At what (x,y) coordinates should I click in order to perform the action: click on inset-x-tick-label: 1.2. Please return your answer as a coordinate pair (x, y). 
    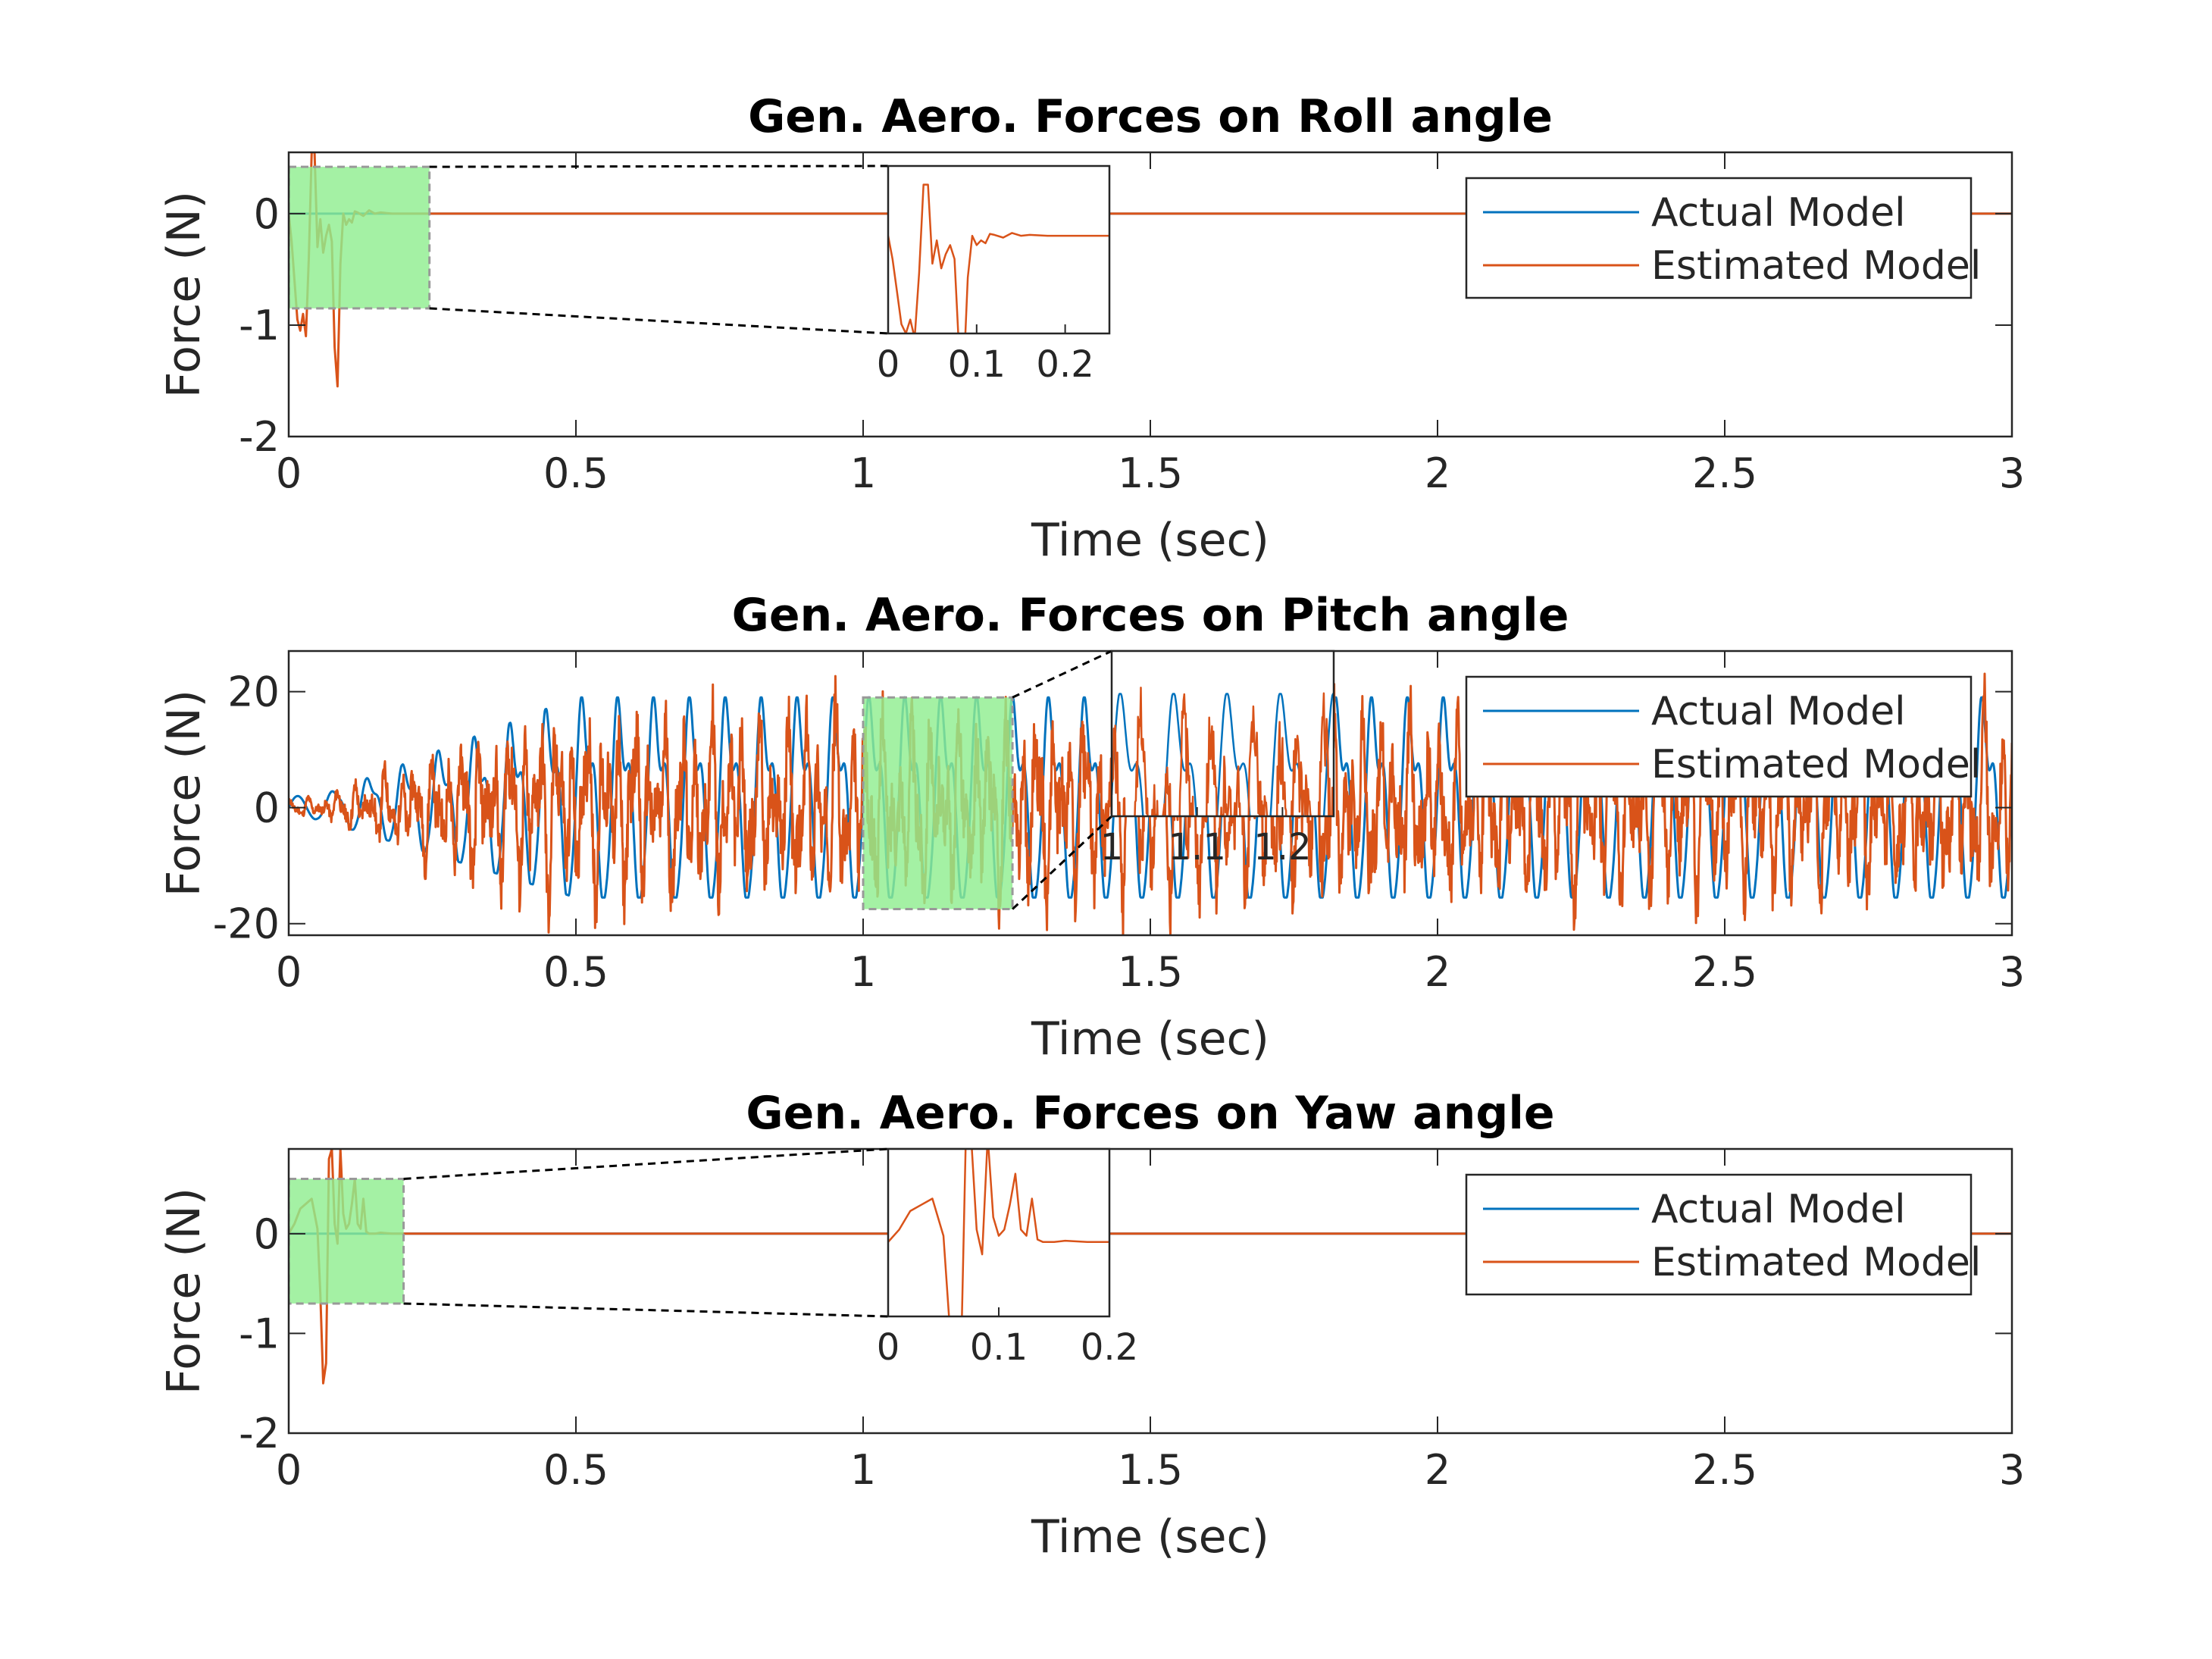
    Looking at the image, I should click on (1282, 847).